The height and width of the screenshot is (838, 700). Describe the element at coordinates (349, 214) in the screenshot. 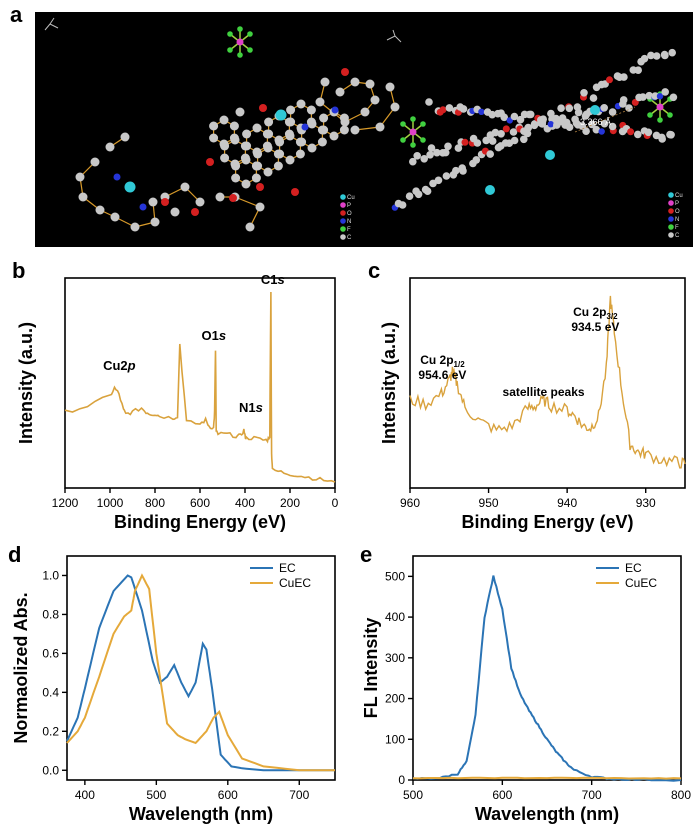

I see `legend-element-o: O` at that location.